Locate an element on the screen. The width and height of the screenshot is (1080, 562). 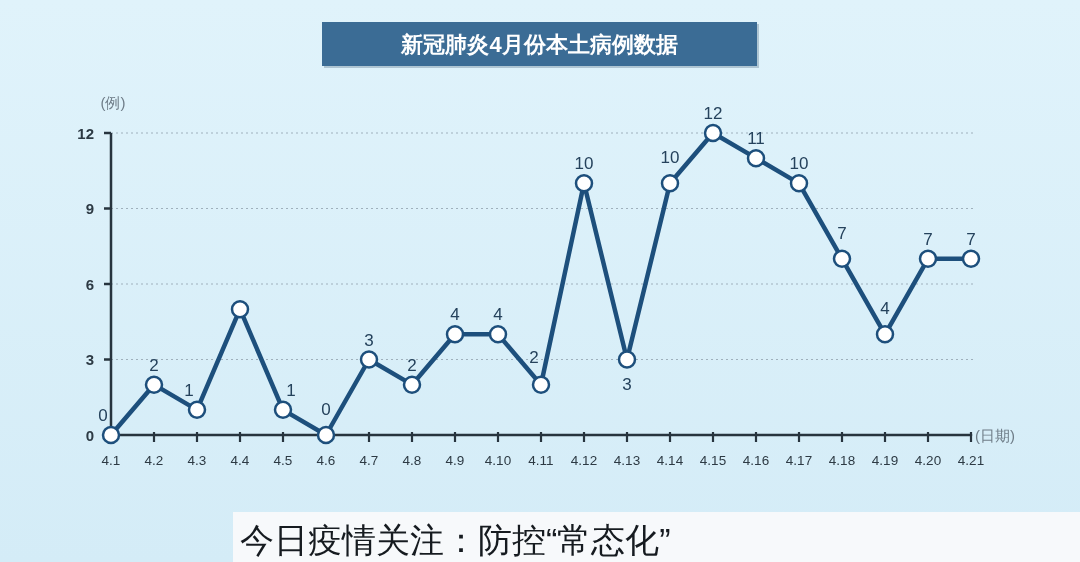
x-tick-label: 4.10 is located at coordinates (498, 460).